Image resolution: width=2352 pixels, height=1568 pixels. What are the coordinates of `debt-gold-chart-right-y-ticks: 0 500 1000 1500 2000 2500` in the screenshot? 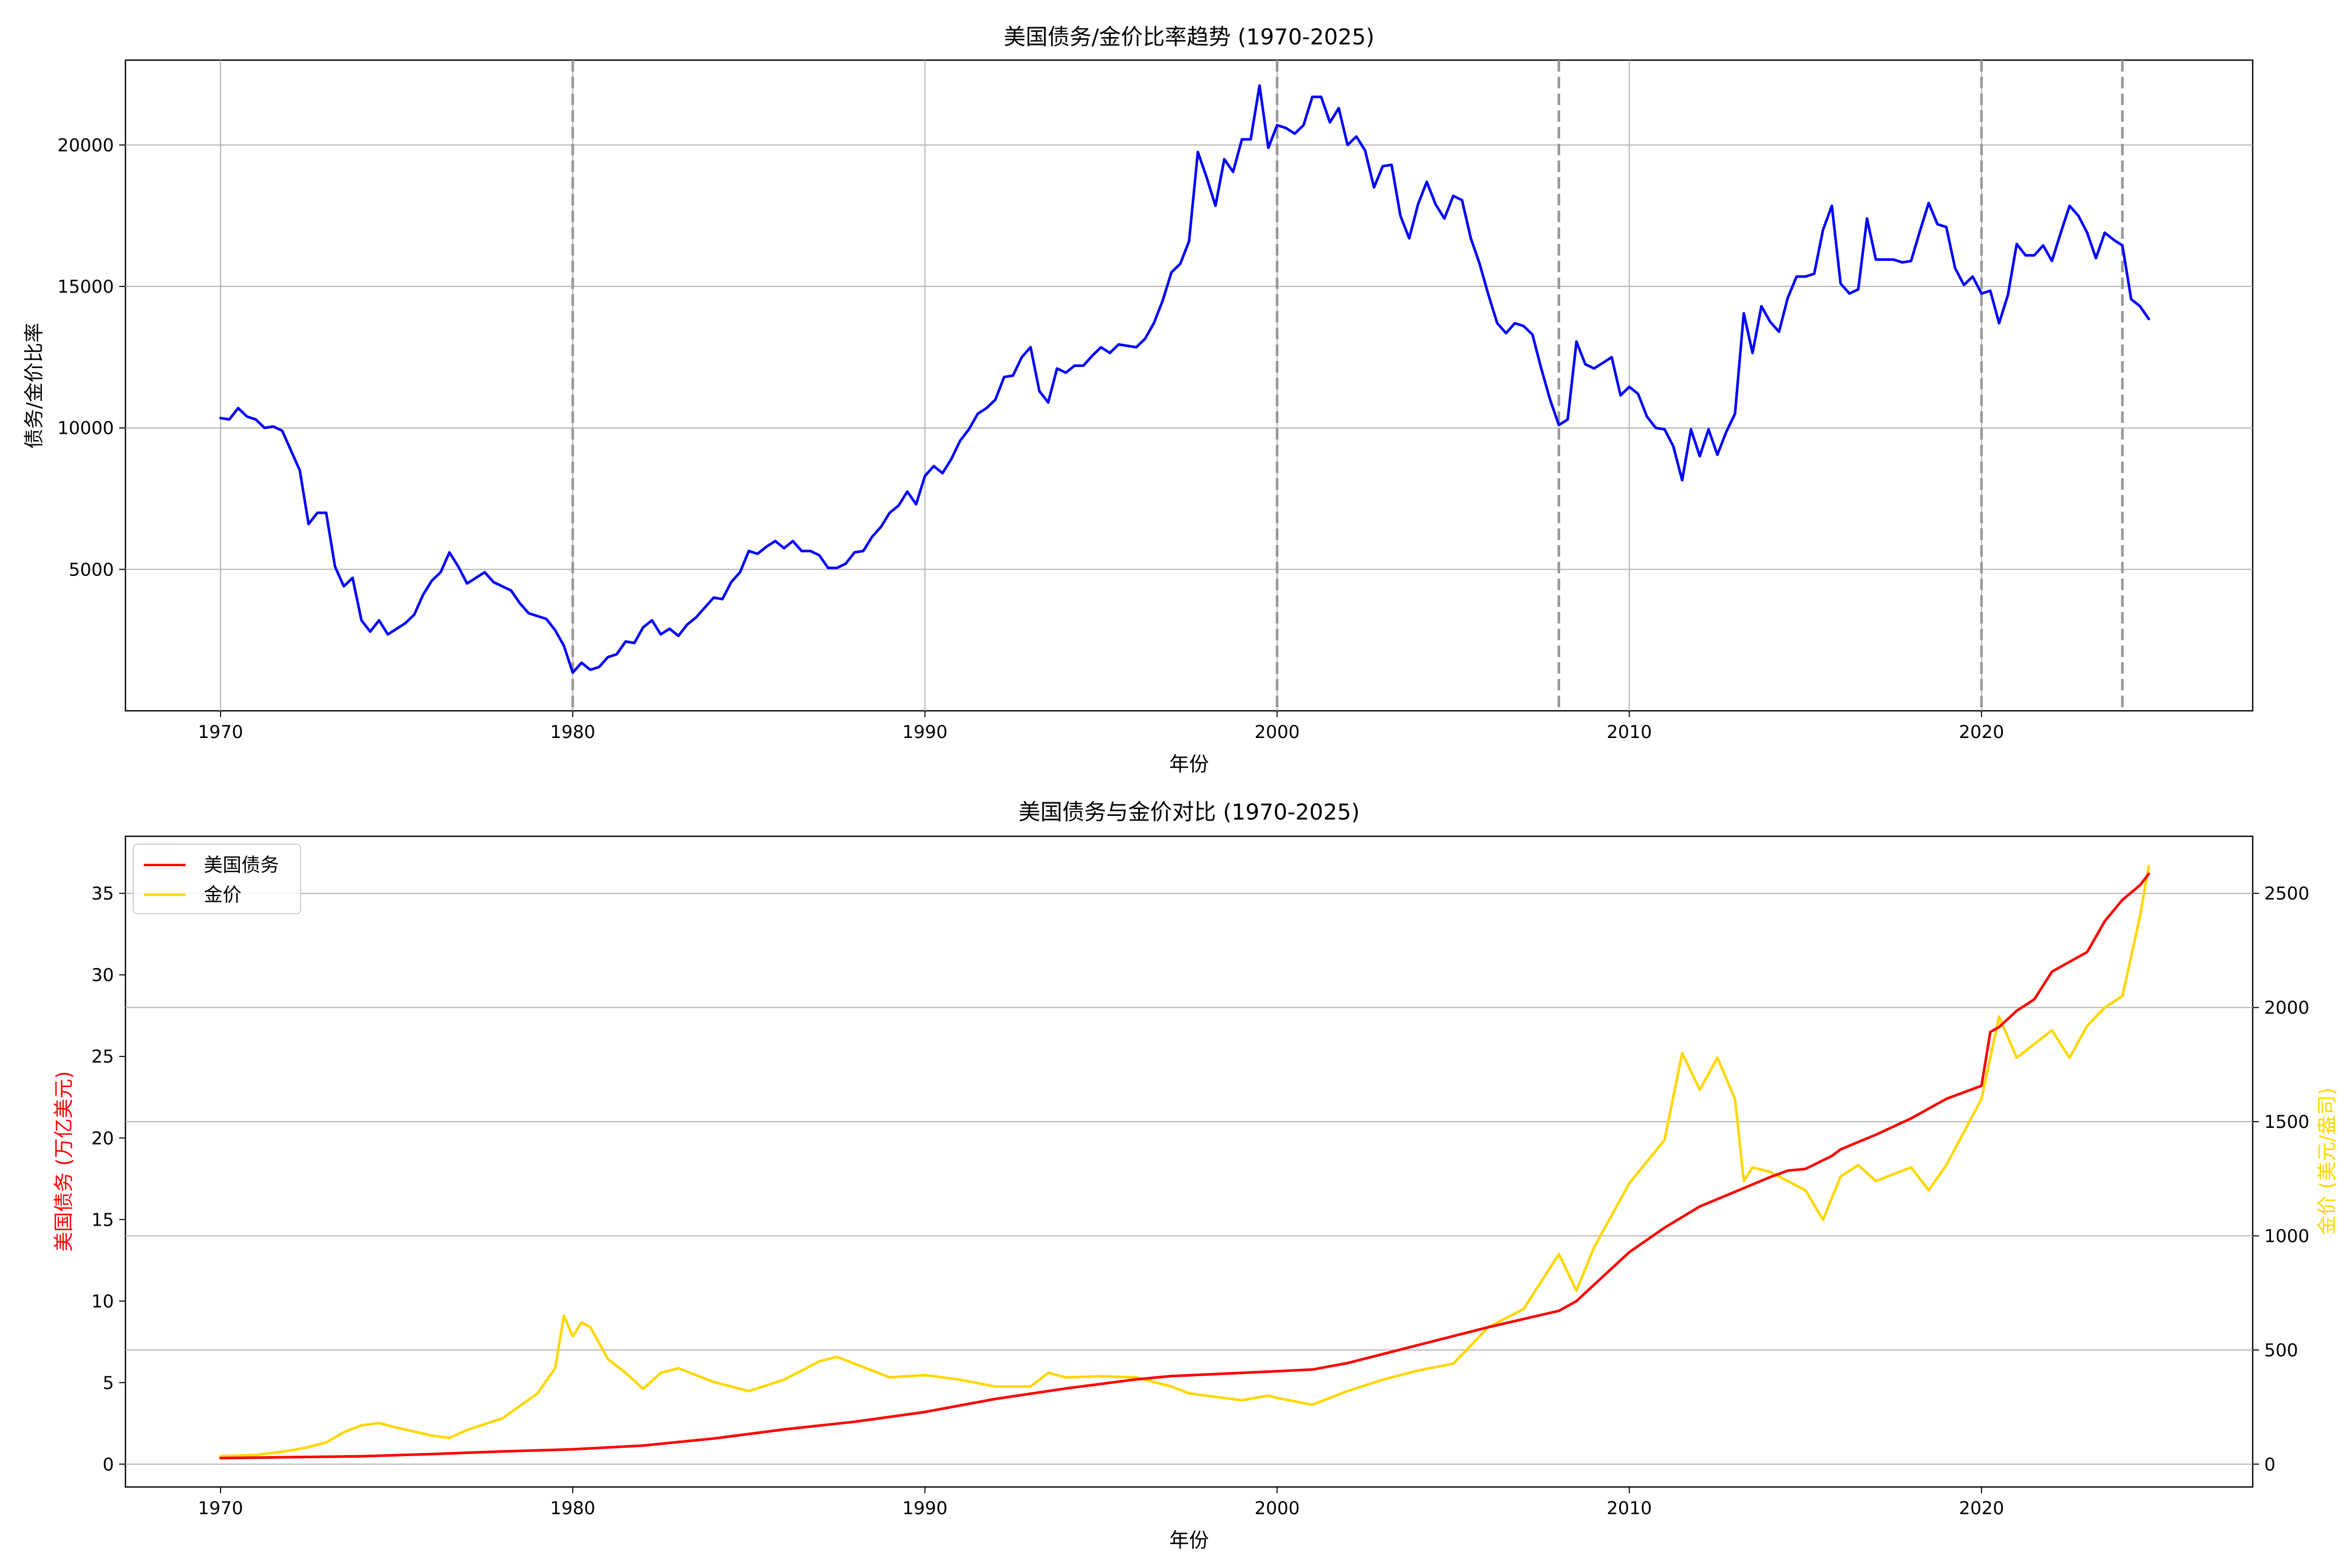 It's located at (2281, 1179).